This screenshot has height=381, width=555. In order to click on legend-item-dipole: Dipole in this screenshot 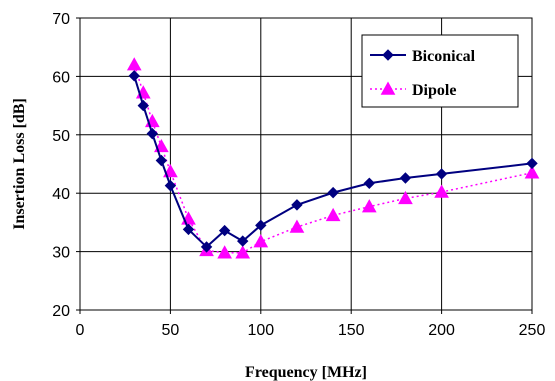, I will do `click(413, 90)`.